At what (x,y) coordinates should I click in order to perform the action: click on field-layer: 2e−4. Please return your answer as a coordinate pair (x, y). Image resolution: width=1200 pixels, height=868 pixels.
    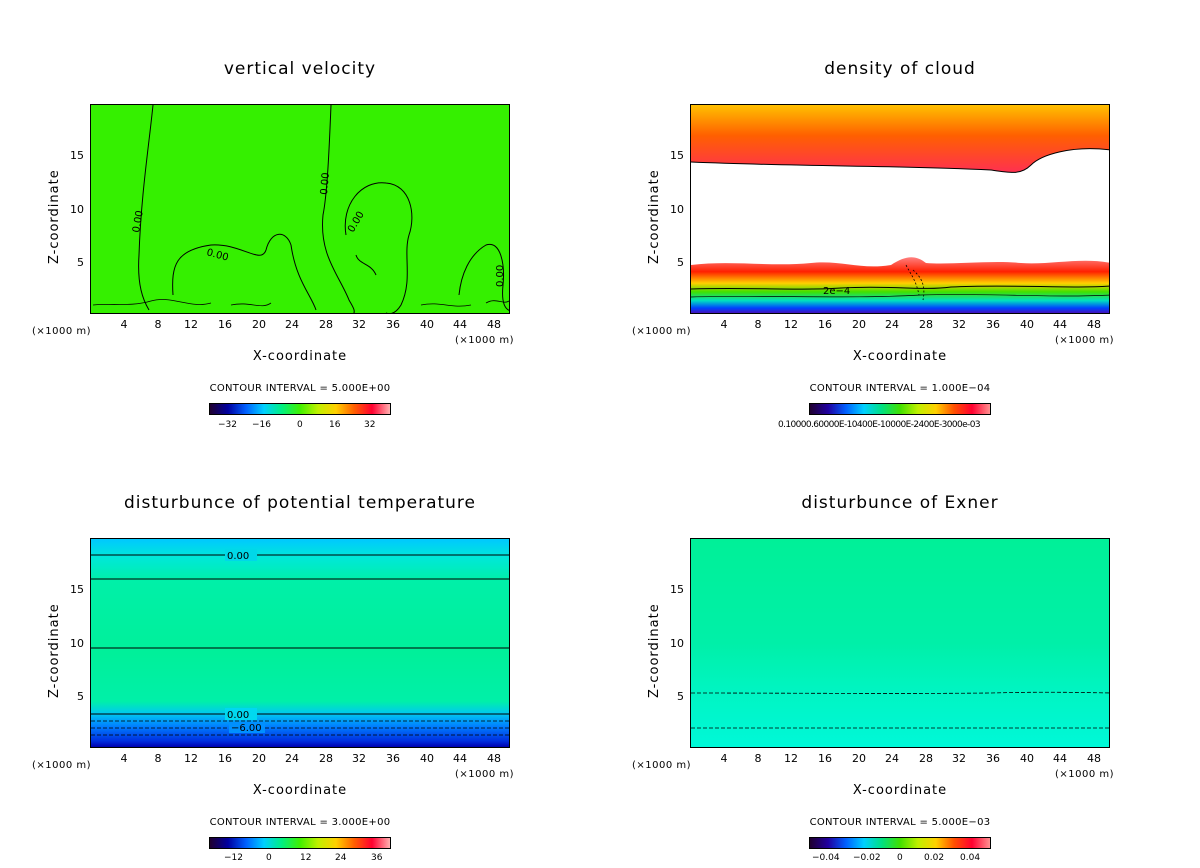
    Looking at the image, I should click on (900, 209).